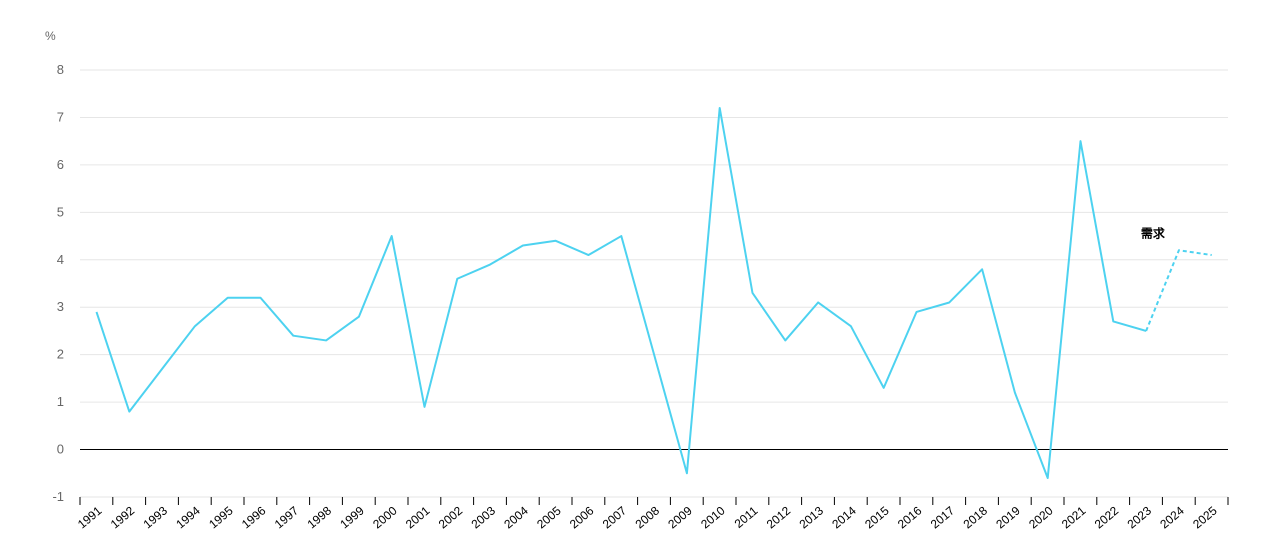  Describe the element at coordinates (844, 517) in the screenshot. I see `x-tick-label: 2014` at that location.